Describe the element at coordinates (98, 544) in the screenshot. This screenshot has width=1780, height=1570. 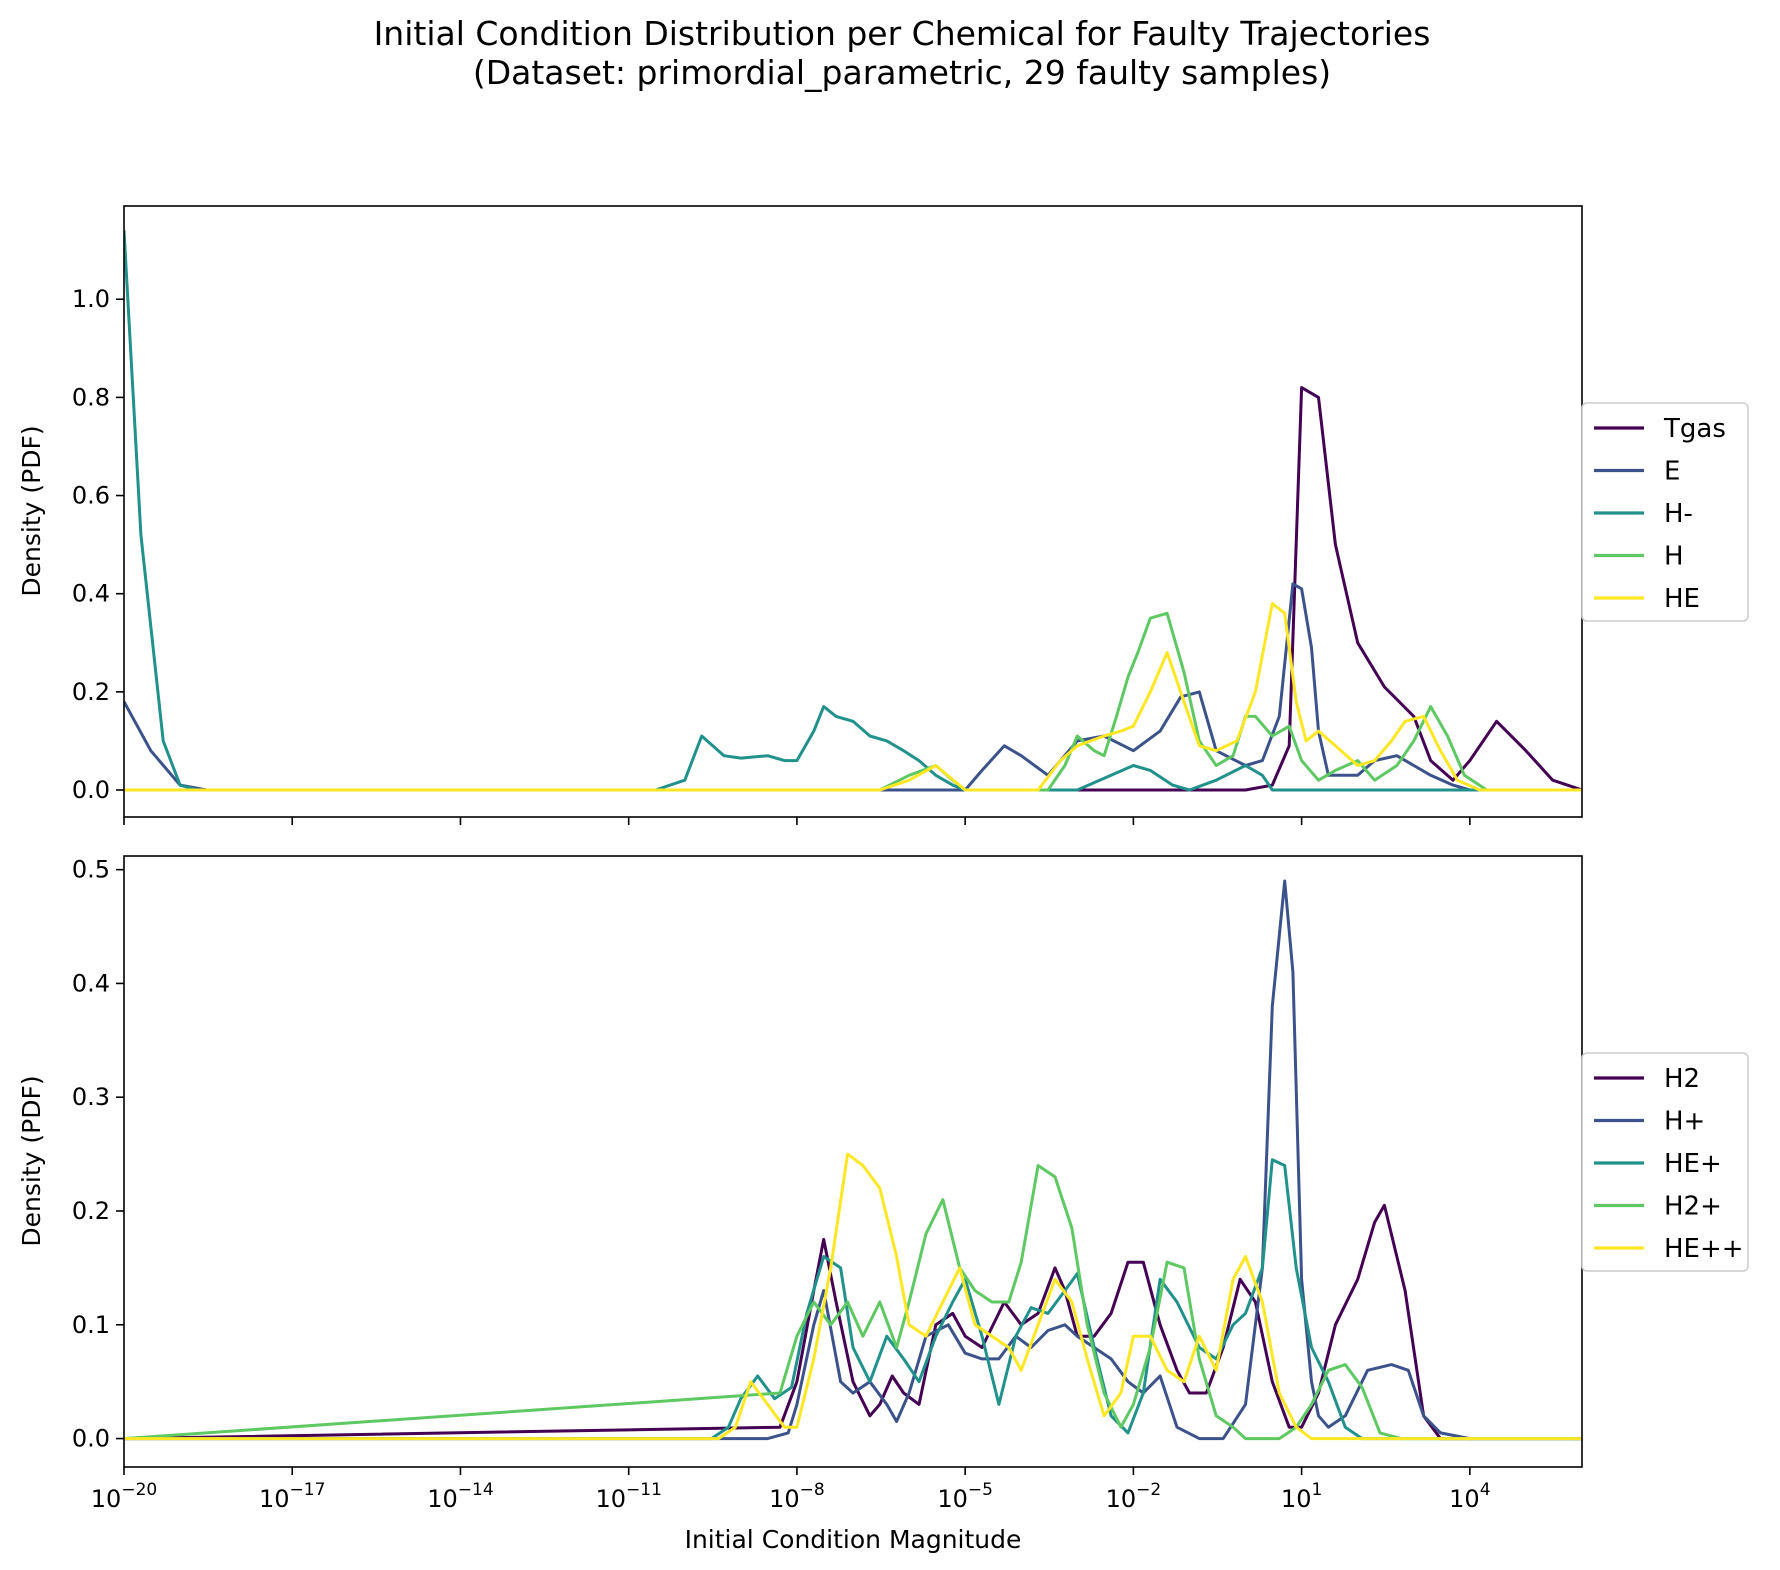
I see `top-y-ticks: 0.0 0.2 0.4 0.6 0.8 1.0` at that location.